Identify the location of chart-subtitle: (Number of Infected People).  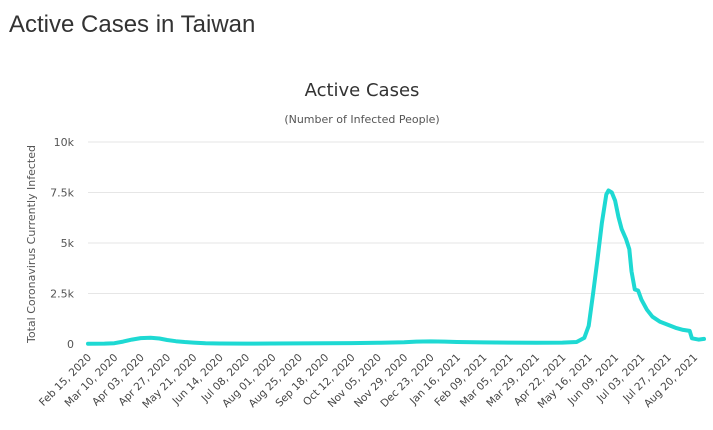
(361, 119).